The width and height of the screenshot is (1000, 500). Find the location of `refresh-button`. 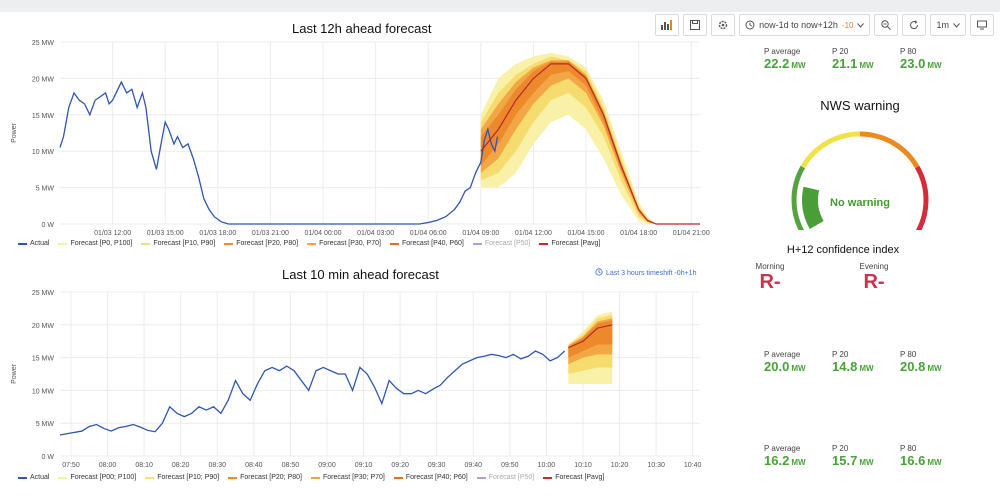

refresh-button is located at coordinates (914, 25).